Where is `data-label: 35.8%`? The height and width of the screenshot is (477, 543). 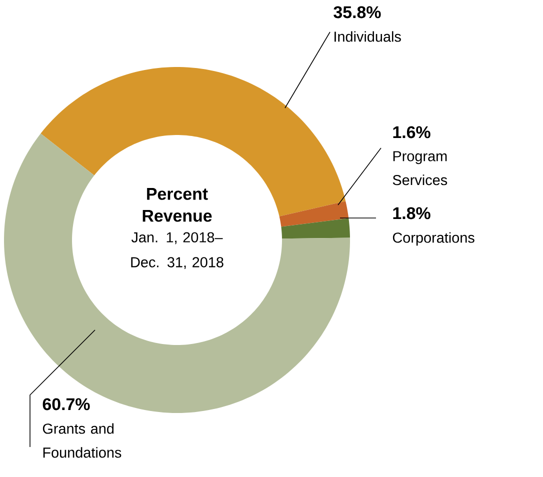 data-label: 35.8% is located at coordinates (357, 12).